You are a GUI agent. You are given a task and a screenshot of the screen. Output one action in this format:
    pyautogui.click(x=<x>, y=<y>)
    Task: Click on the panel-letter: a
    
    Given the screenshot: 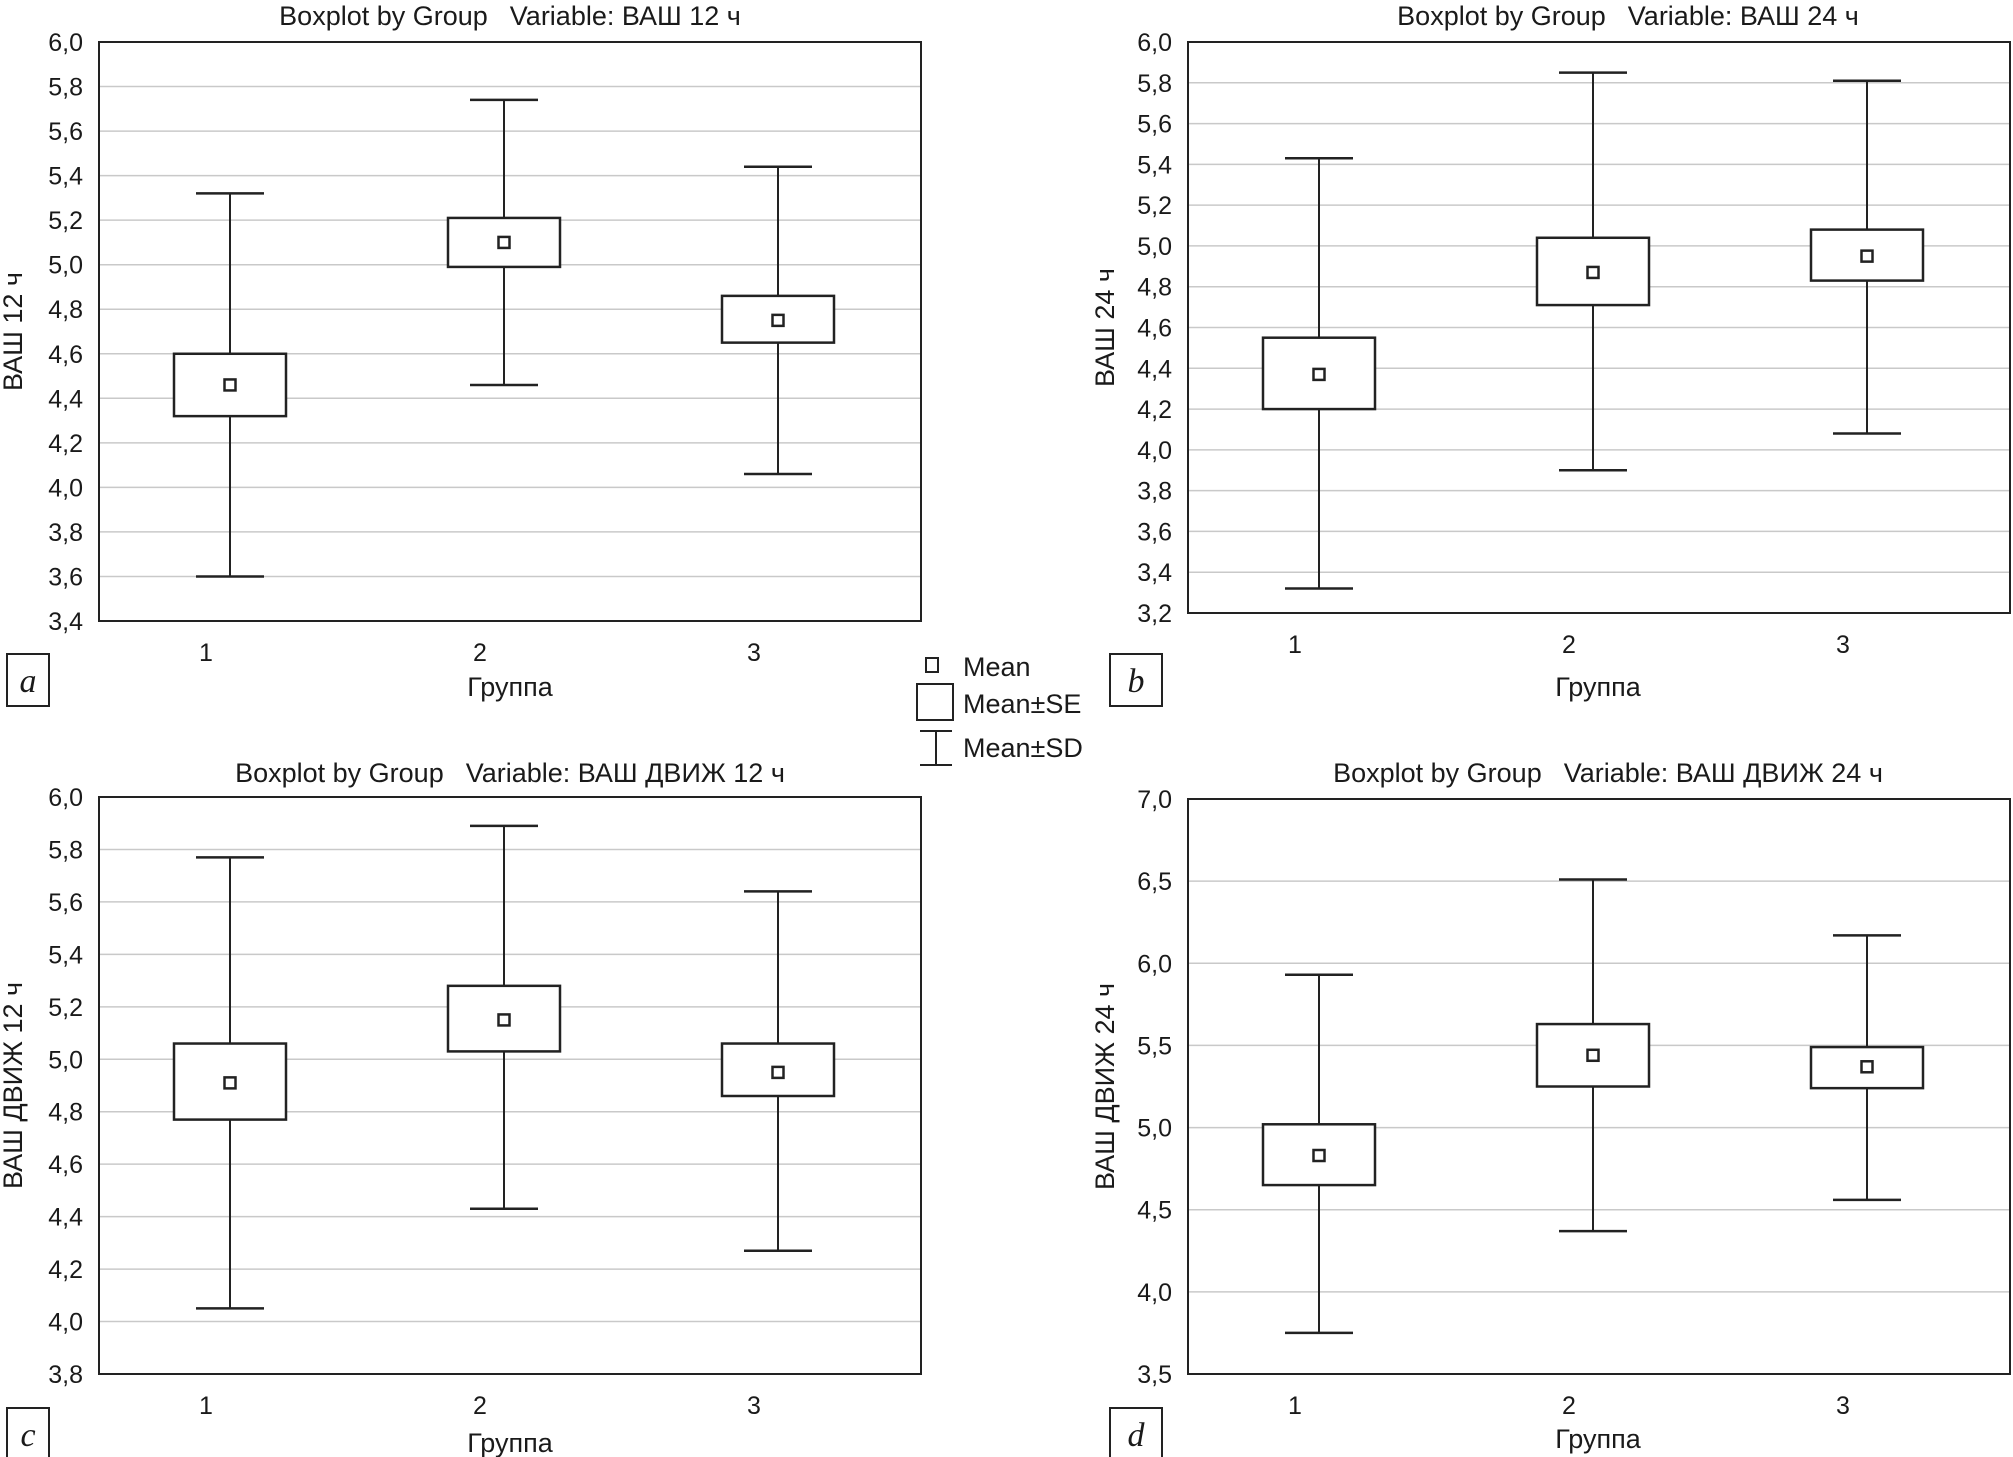 What is the action you would take?
    pyautogui.click(x=28, y=681)
    